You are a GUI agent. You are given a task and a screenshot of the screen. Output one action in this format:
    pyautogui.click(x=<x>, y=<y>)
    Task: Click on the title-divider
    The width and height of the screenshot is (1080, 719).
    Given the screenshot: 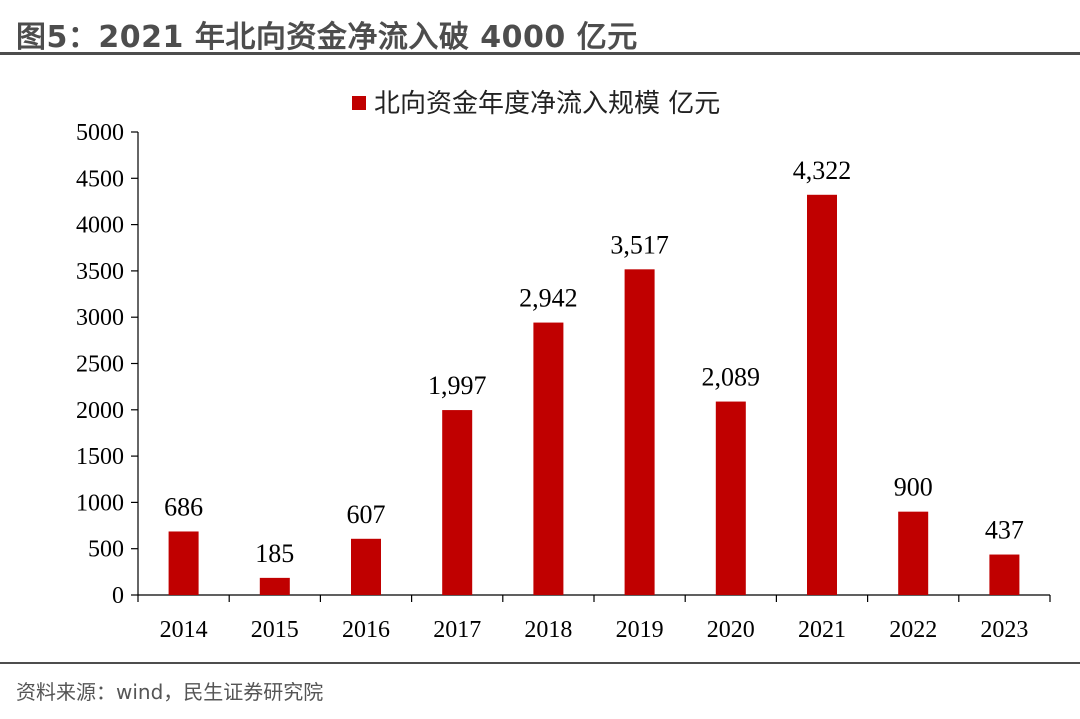 What is the action you would take?
    pyautogui.click(x=540, y=53)
    